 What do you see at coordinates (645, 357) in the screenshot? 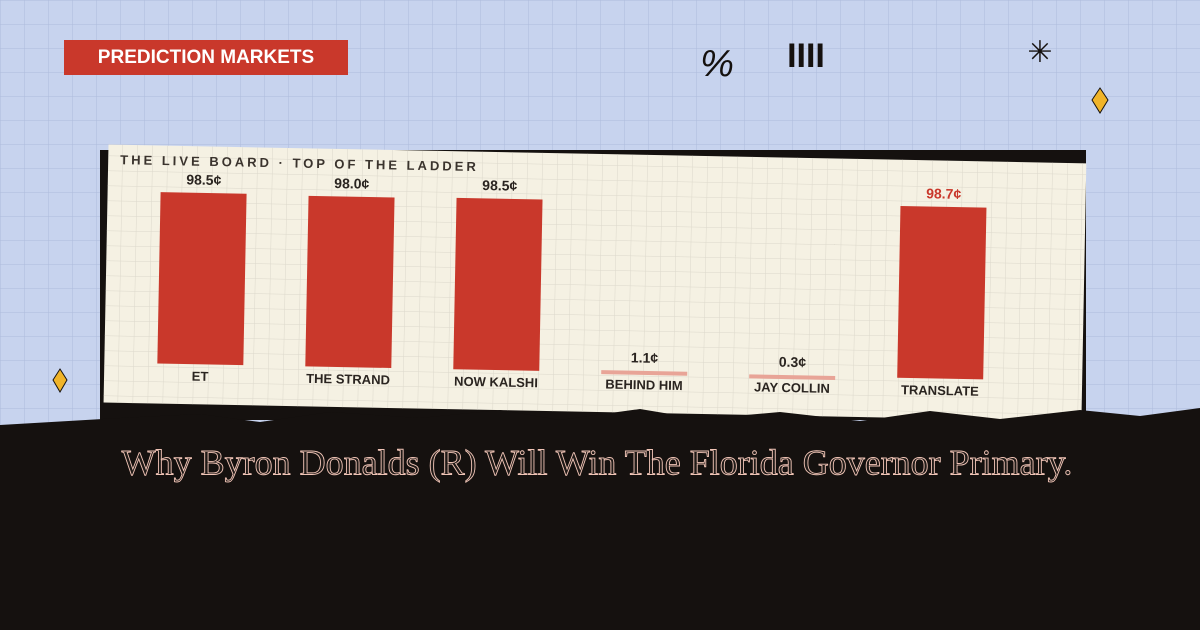
I see `value-label: 1.1¢` at bounding box center [645, 357].